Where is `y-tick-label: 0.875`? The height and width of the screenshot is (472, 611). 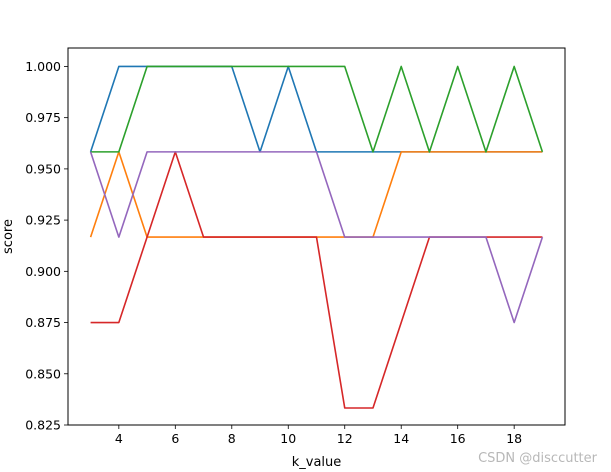 y-tick-label: 0.875 is located at coordinates (43, 322).